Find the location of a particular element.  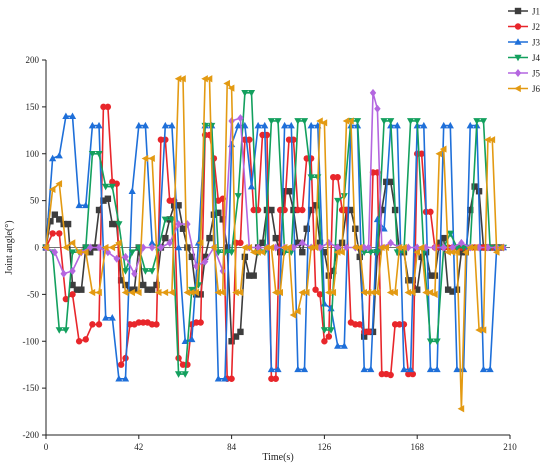

legend-item-j4: J4 is located at coordinates (524, 58).